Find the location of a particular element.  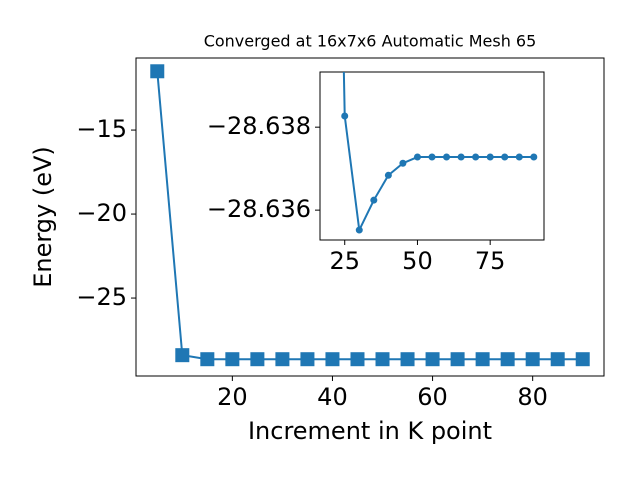

x-tick-label: 50 is located at coordinates (417, 261).